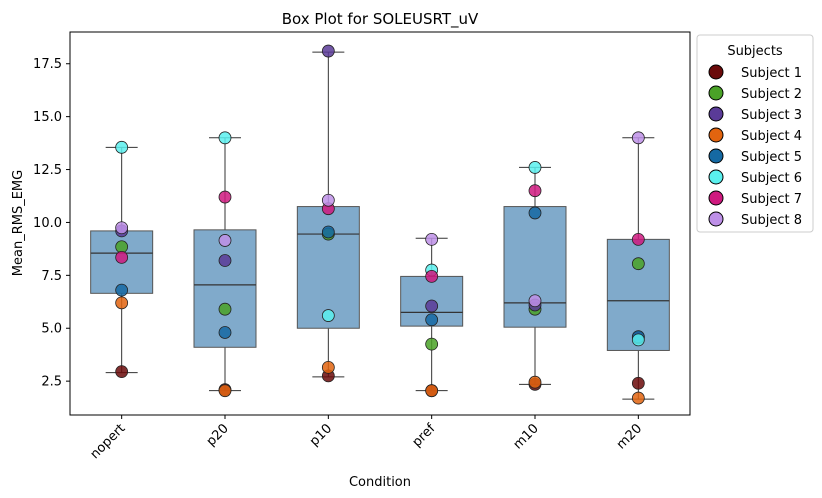  Describe the element at coordinates (535, 213) in the screenshot. I see `point-subject-5-m10` at that location.